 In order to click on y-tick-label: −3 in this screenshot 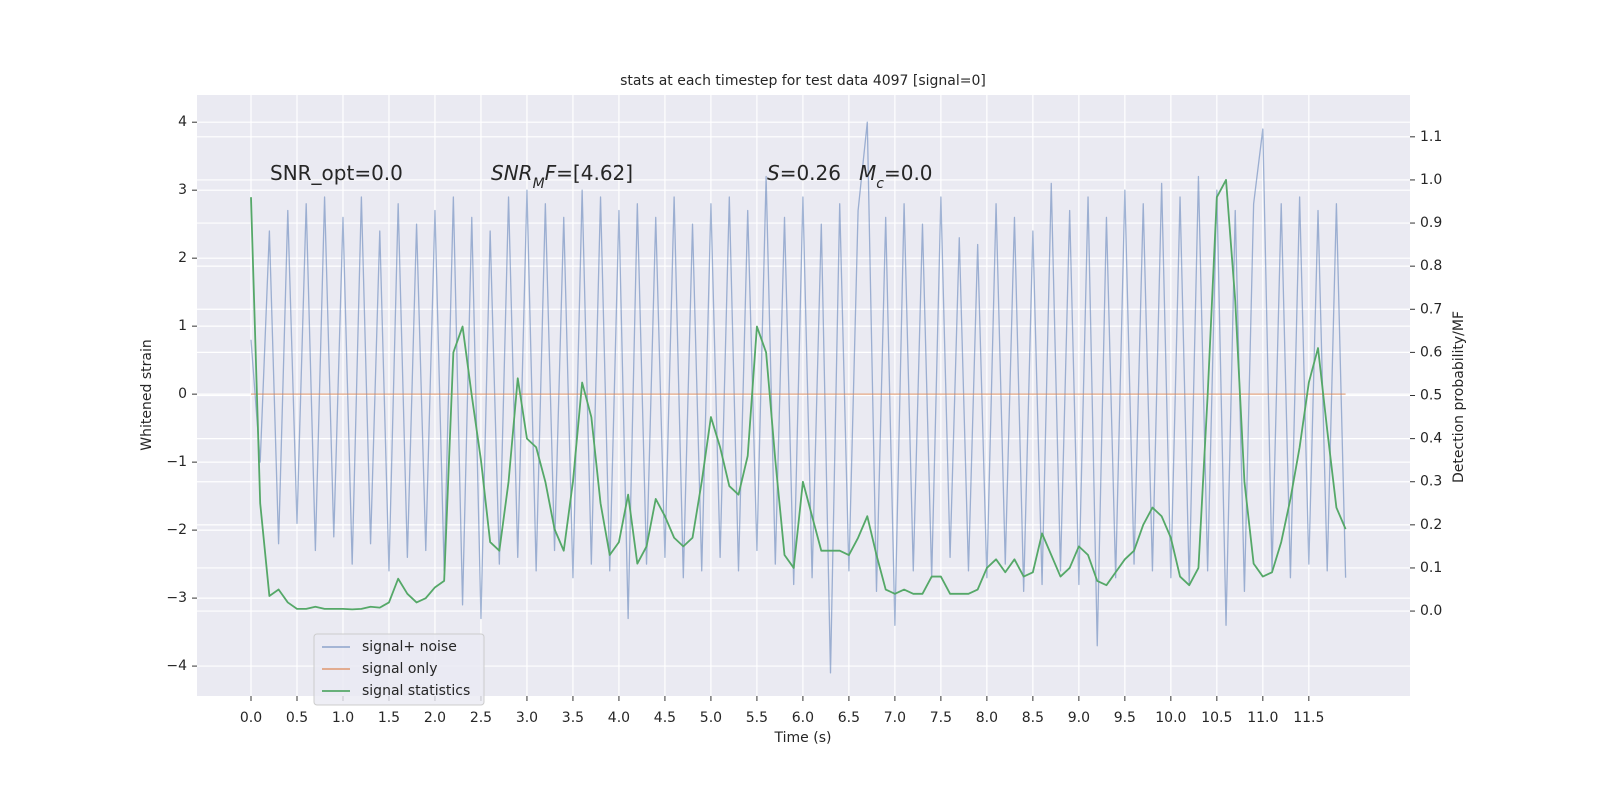, I will do `click(176, 598)`.